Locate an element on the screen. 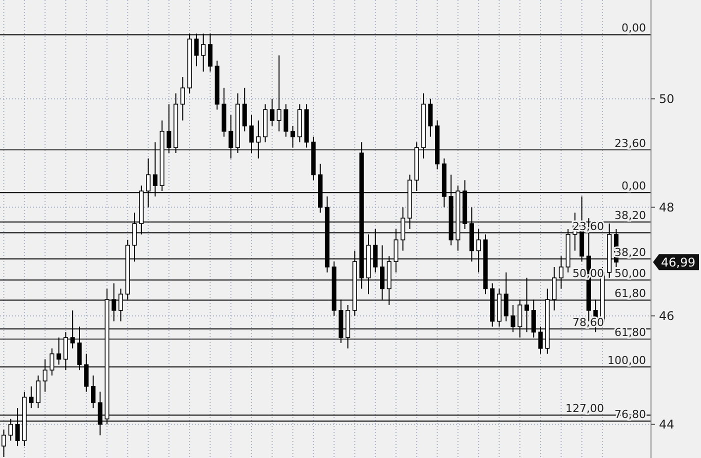  annotation: 50,00 is located at coordinates (630, 273).